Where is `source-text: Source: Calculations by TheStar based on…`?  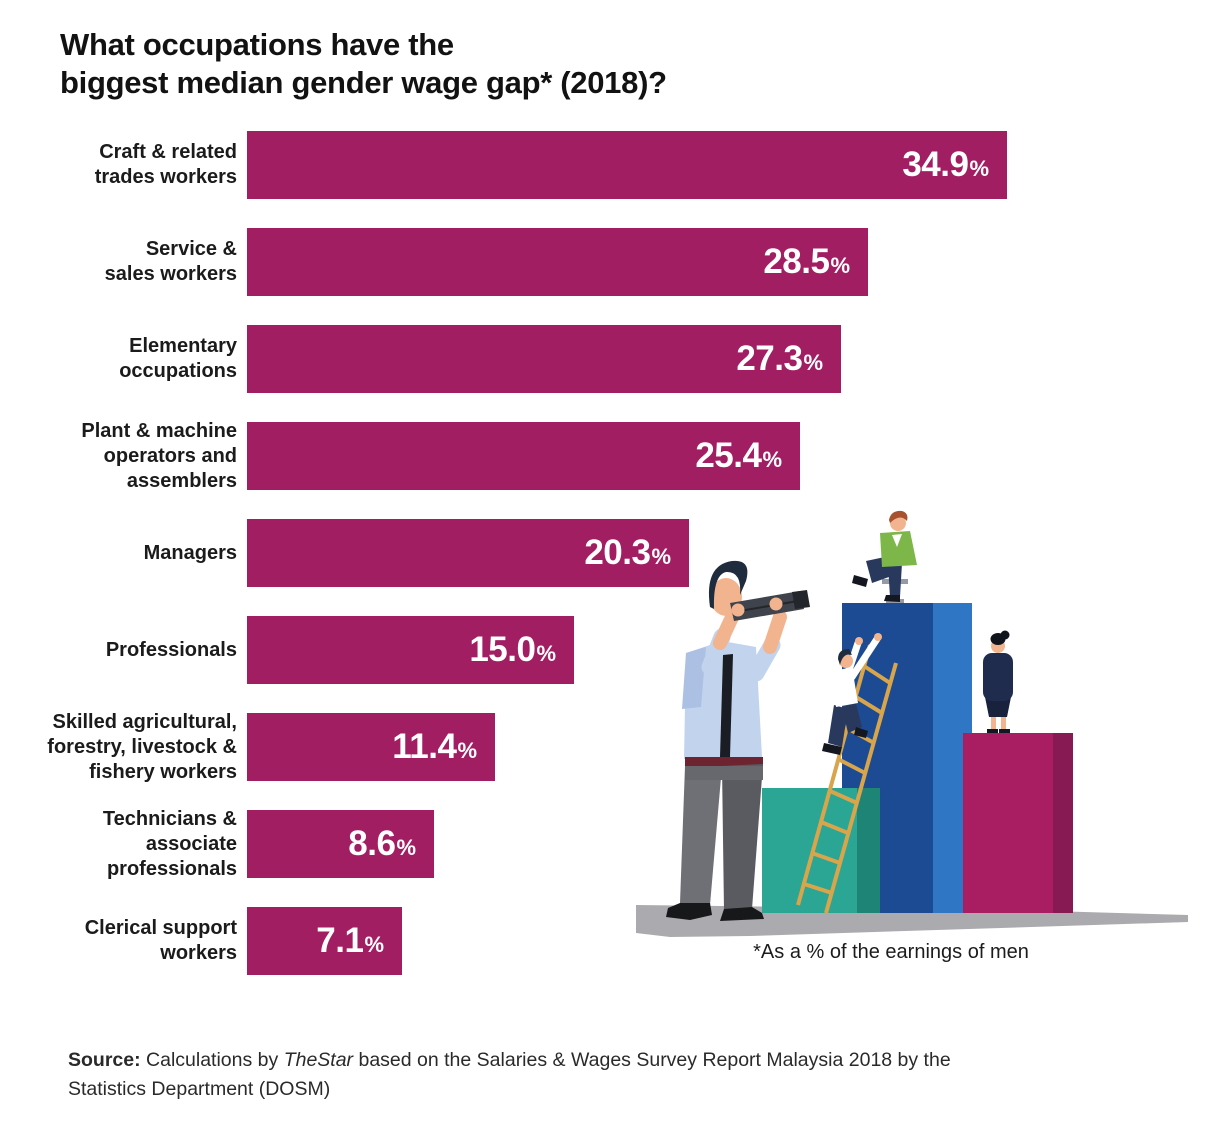 source-text: Source: Calculations by TheStar based on… is located at coordinates (538, 1075).